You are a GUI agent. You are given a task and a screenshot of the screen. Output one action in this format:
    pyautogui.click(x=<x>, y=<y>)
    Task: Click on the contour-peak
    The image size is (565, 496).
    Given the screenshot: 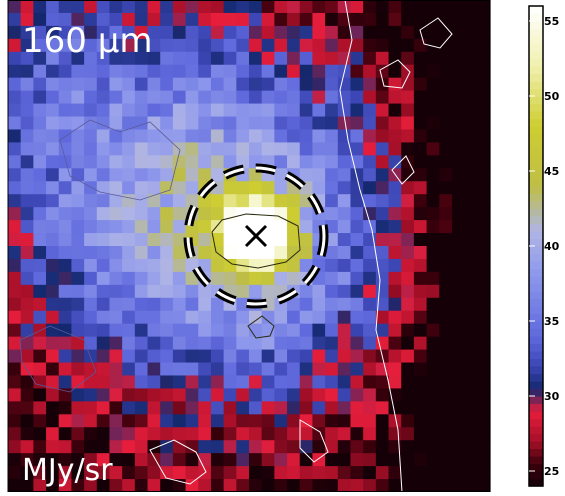 What is the action you would take?
    pyautogui.click(x=256, y=241)
    